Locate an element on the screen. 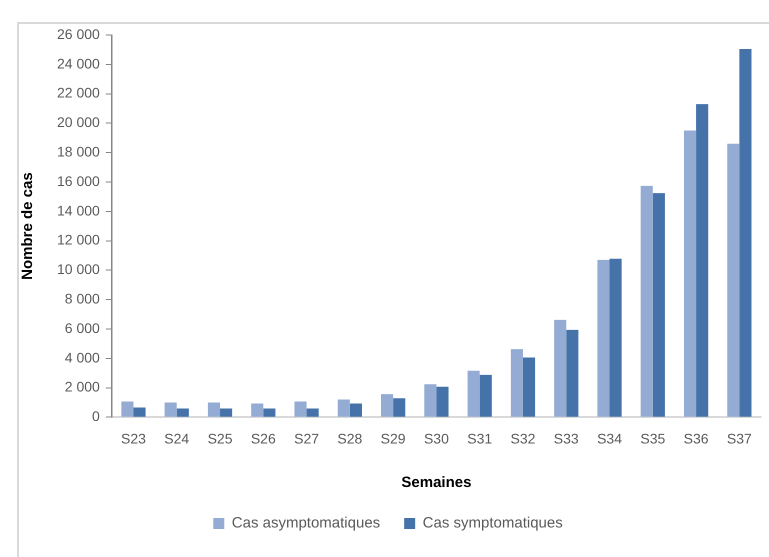 Image resolution: width=769 pixels, height=557 pixels. x-tick-label: S35 is located at coordinates (653, 438).